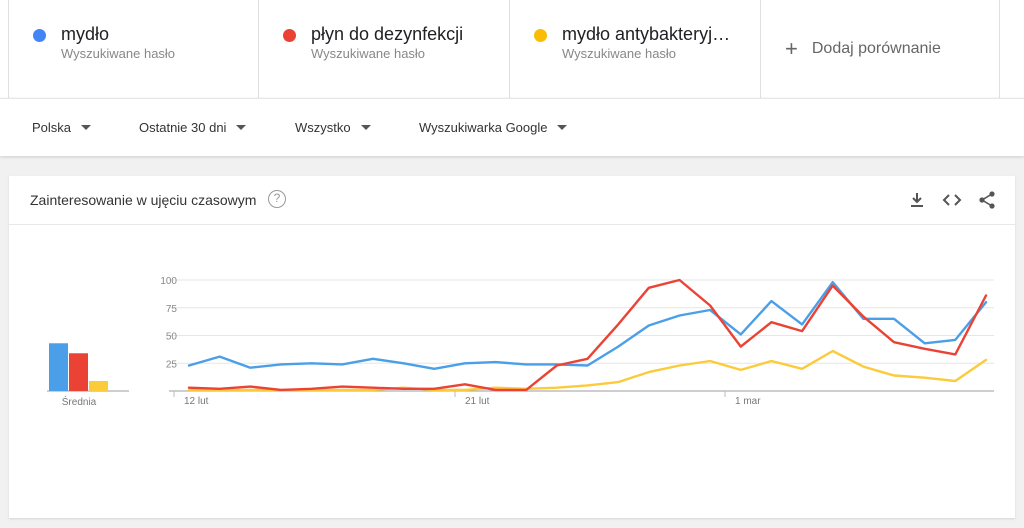  What do you see at coordinates (876, 48) in the screenshot?
I see `add-comparison-label: Dodaj porównanie` at bounding box center [876, 48].